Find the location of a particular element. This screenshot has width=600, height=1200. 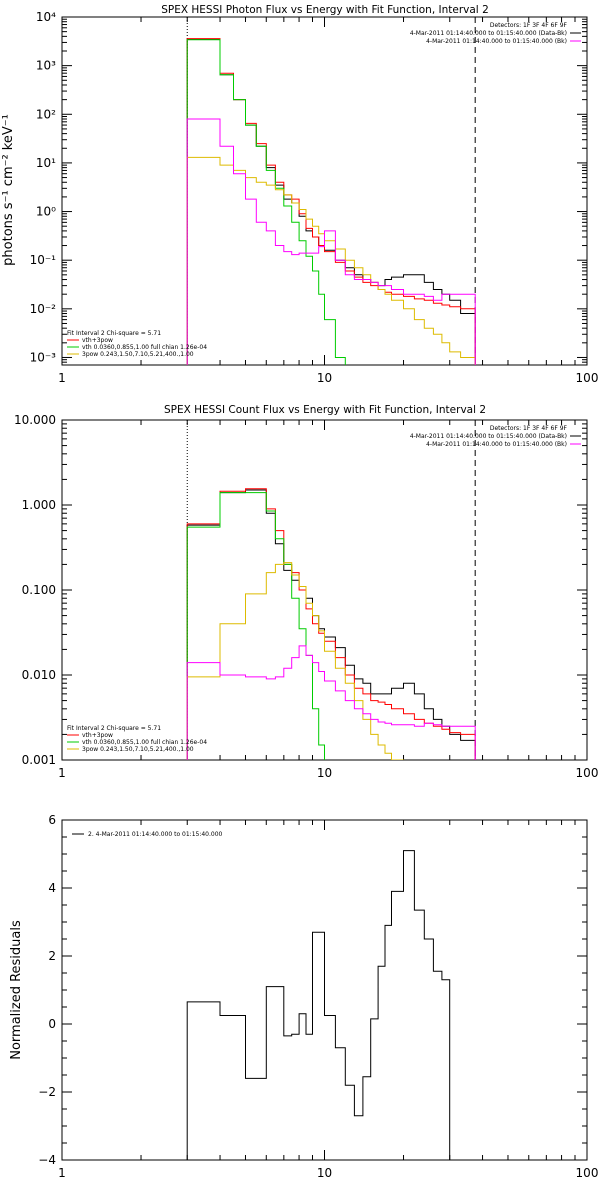

y-tick-label: 10⁰ is located at coordinates (46, 212).